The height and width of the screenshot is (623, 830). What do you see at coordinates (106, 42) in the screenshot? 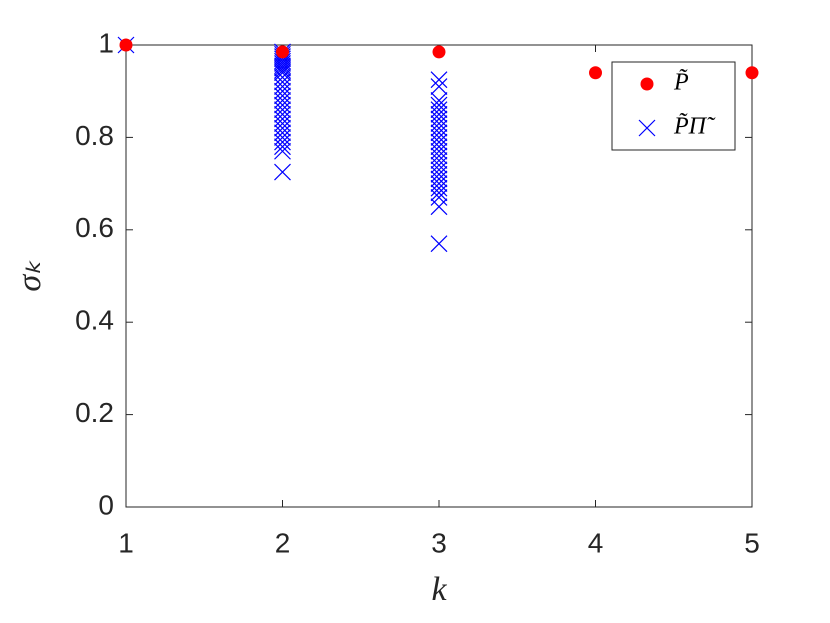
I see `y-tick-label: 1` at bounding box center [106, 42].